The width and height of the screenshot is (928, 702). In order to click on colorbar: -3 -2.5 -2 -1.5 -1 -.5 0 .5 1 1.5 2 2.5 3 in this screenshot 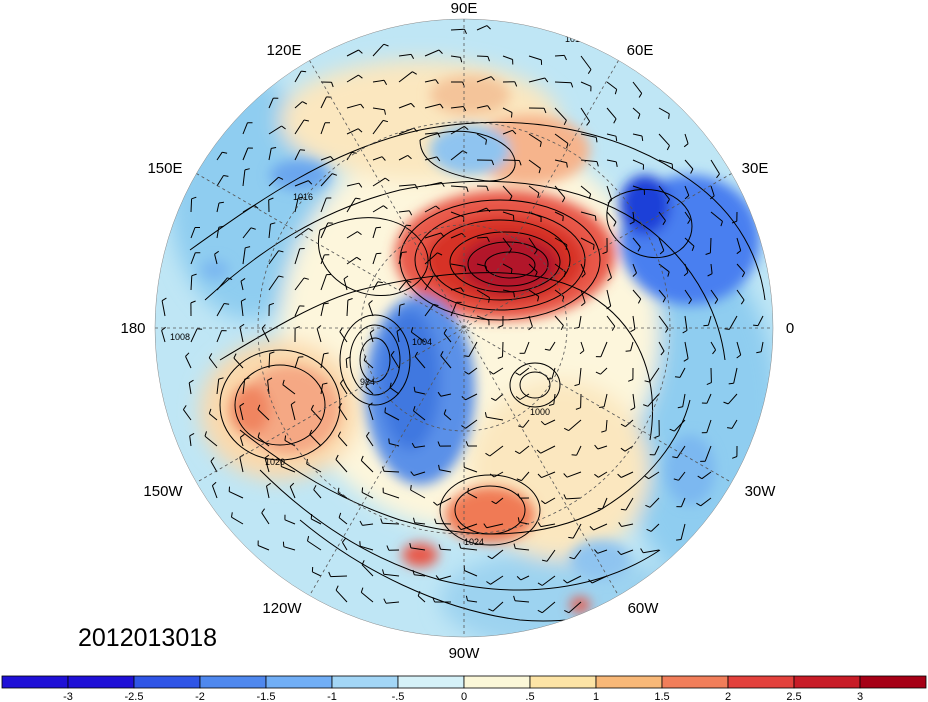, I will do `click(464, 688)`.